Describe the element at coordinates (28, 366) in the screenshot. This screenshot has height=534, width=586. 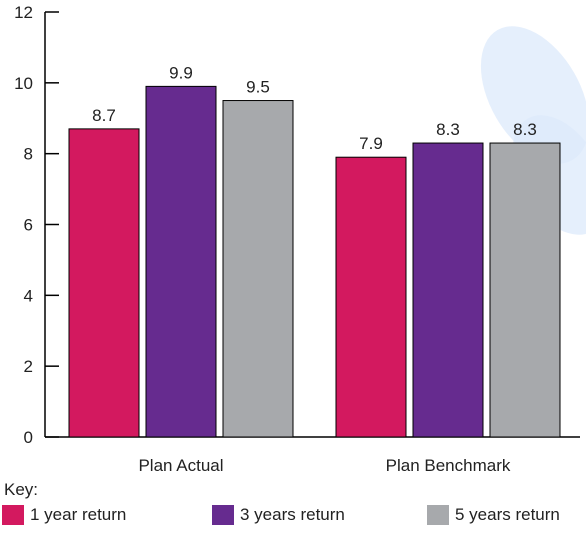
I see `y-tick-label: 2` at that location.